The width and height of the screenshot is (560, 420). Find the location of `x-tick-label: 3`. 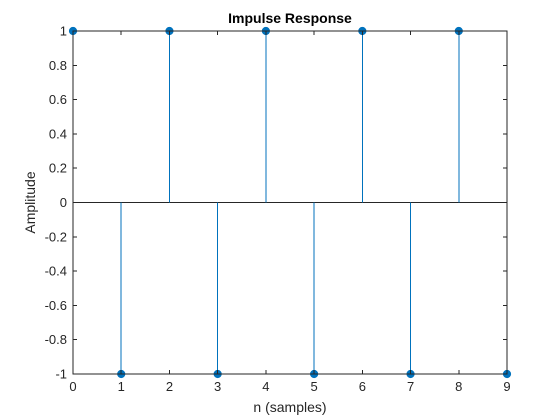

x-tick-label: 3 is located at coordinates (217, 386).